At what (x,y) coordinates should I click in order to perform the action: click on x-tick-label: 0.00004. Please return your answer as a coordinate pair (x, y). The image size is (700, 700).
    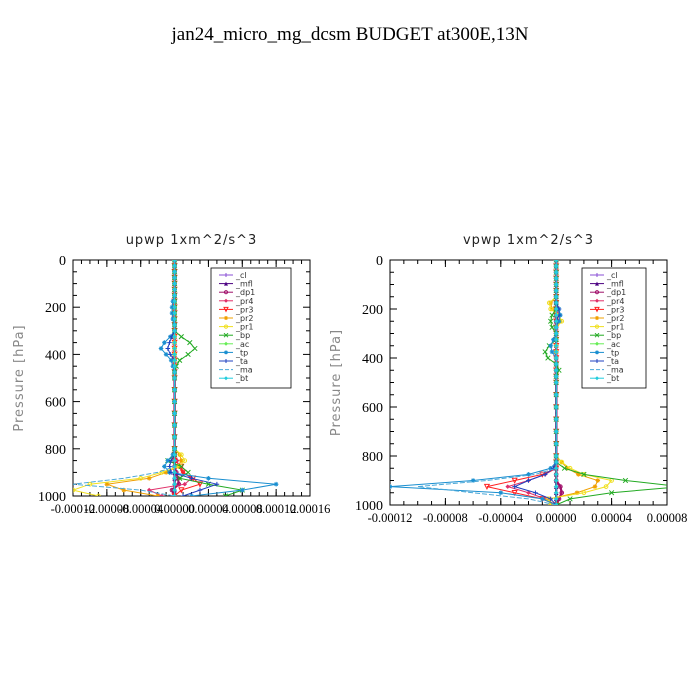
    Looking at the image, I should click on (208, 509).